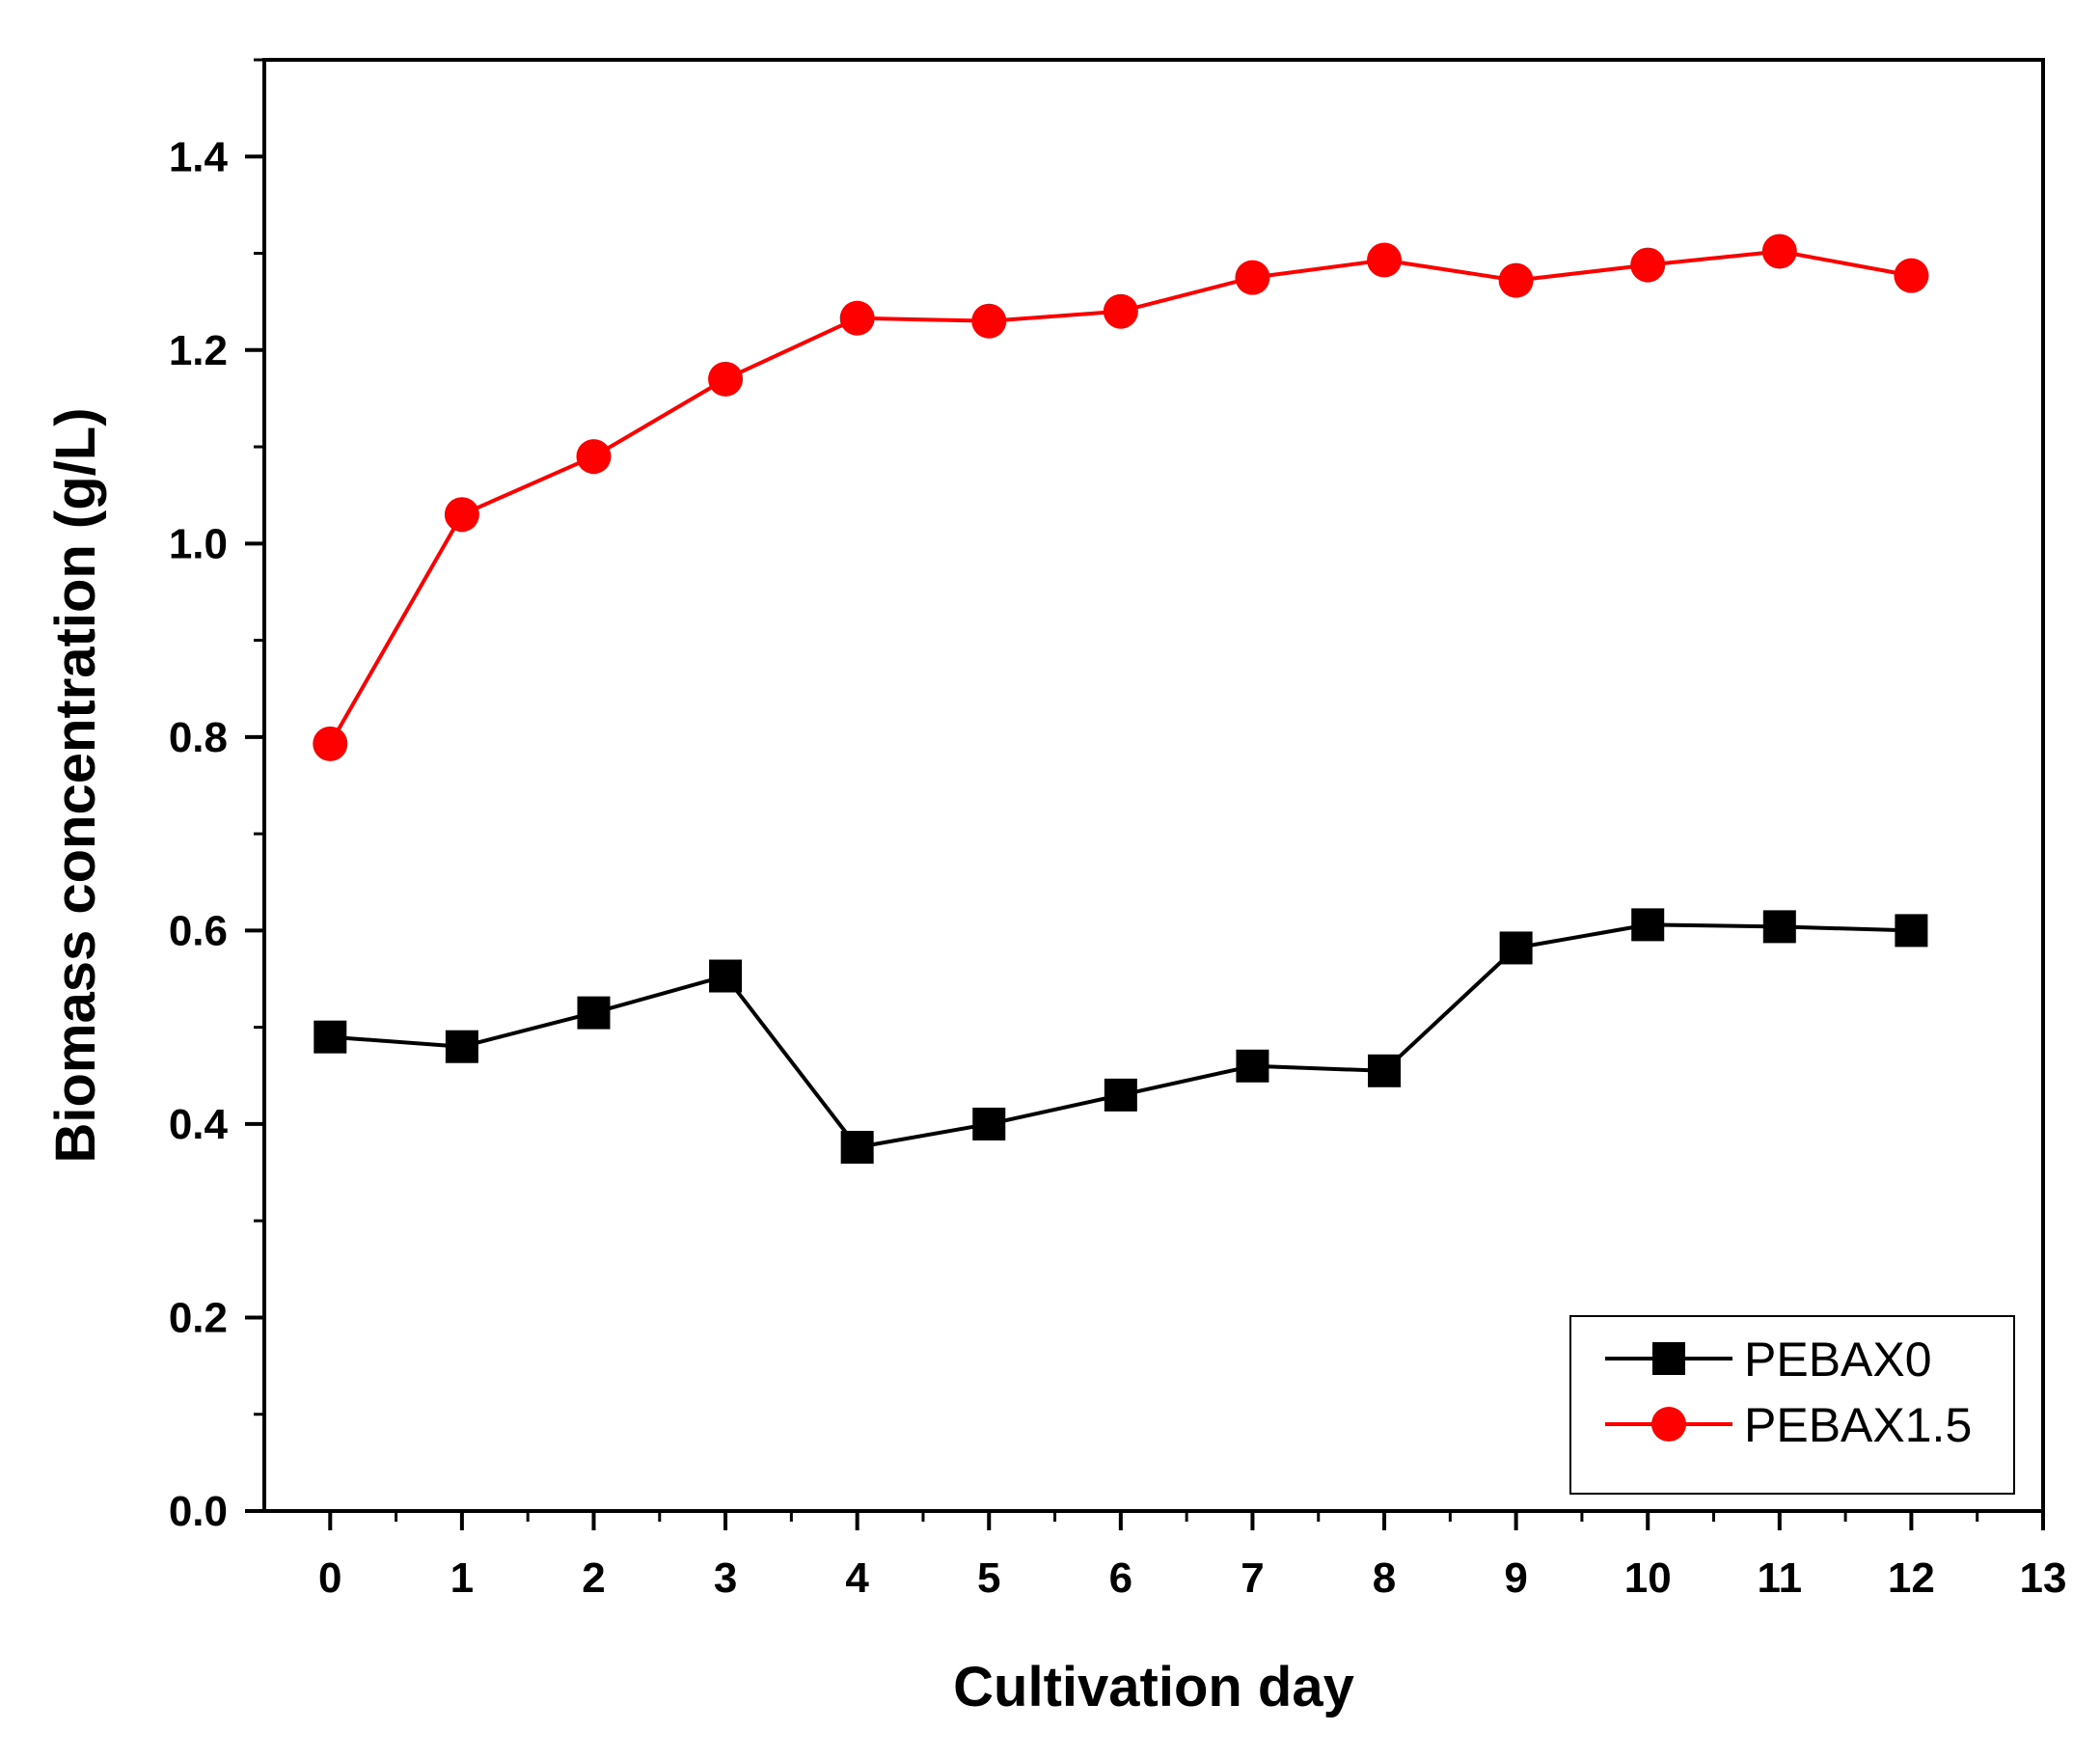 The height and width of the screenshot is (1759, 2100). I want to click on x-tick-label: 10, so click(1648, 1578).